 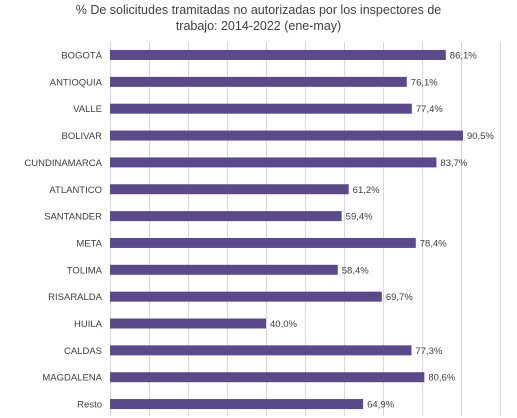 What do you see at coordinates (76, 82) in the screenshot?
I see `category-label-1: ANTIOQUIA` at bounding box center [76, 82].